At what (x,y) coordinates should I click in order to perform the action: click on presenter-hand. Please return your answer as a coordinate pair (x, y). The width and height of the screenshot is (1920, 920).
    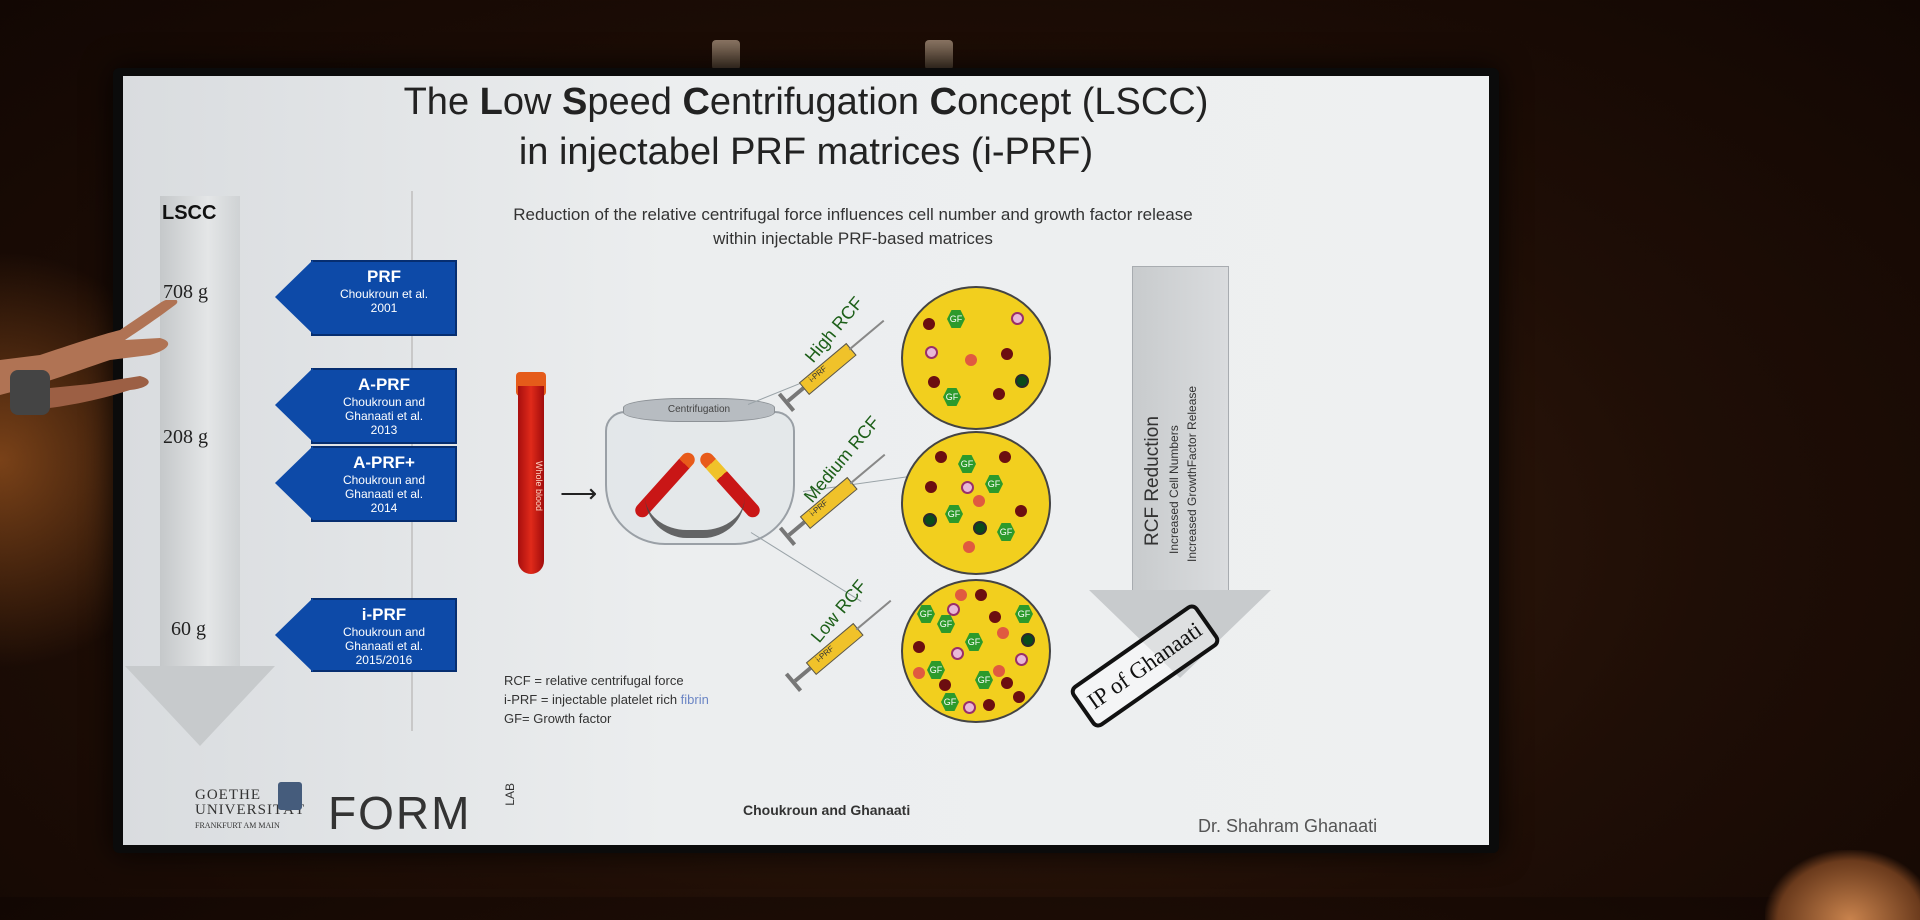
    Looking at the image, I should click on (89, 357).